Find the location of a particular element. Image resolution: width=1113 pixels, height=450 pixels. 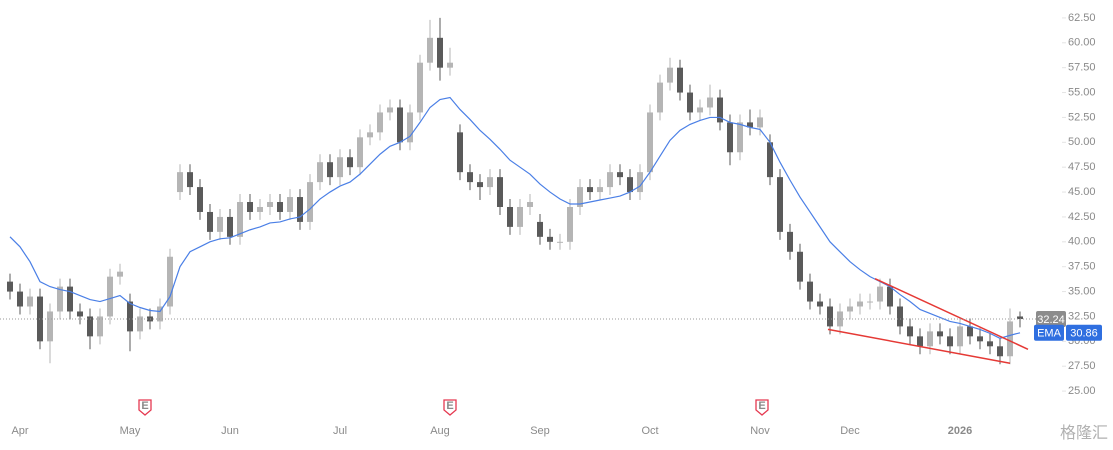

last-price-label: 32.24 is located at coordinates (1051, 320).